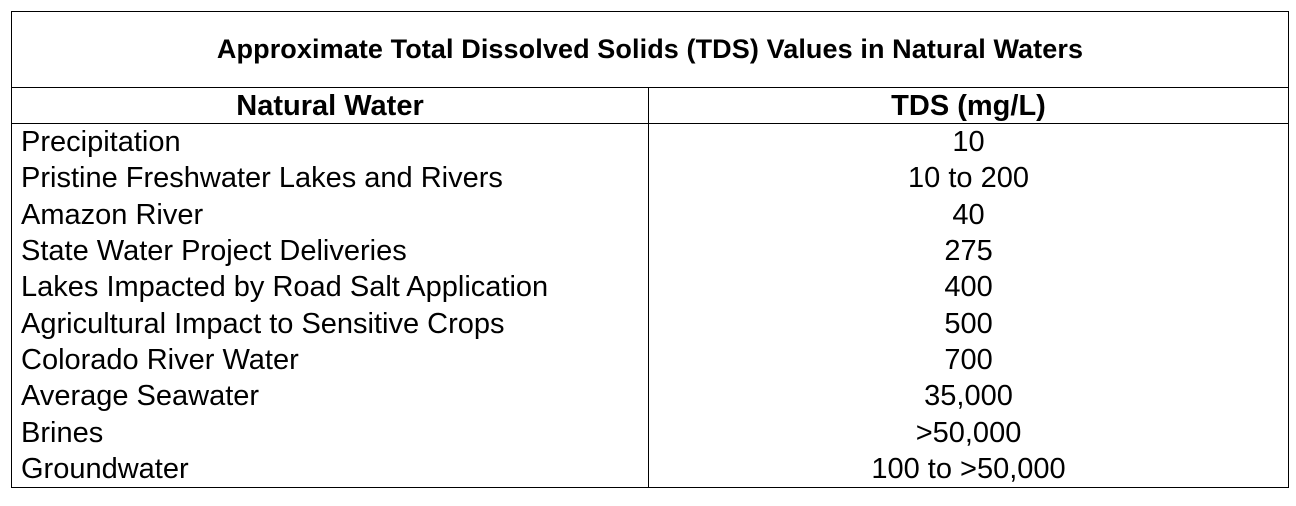 This screenshot has height=506, width=1296. I want to click on cell-tds-value: 100 to >50,000, so click(968, 469).